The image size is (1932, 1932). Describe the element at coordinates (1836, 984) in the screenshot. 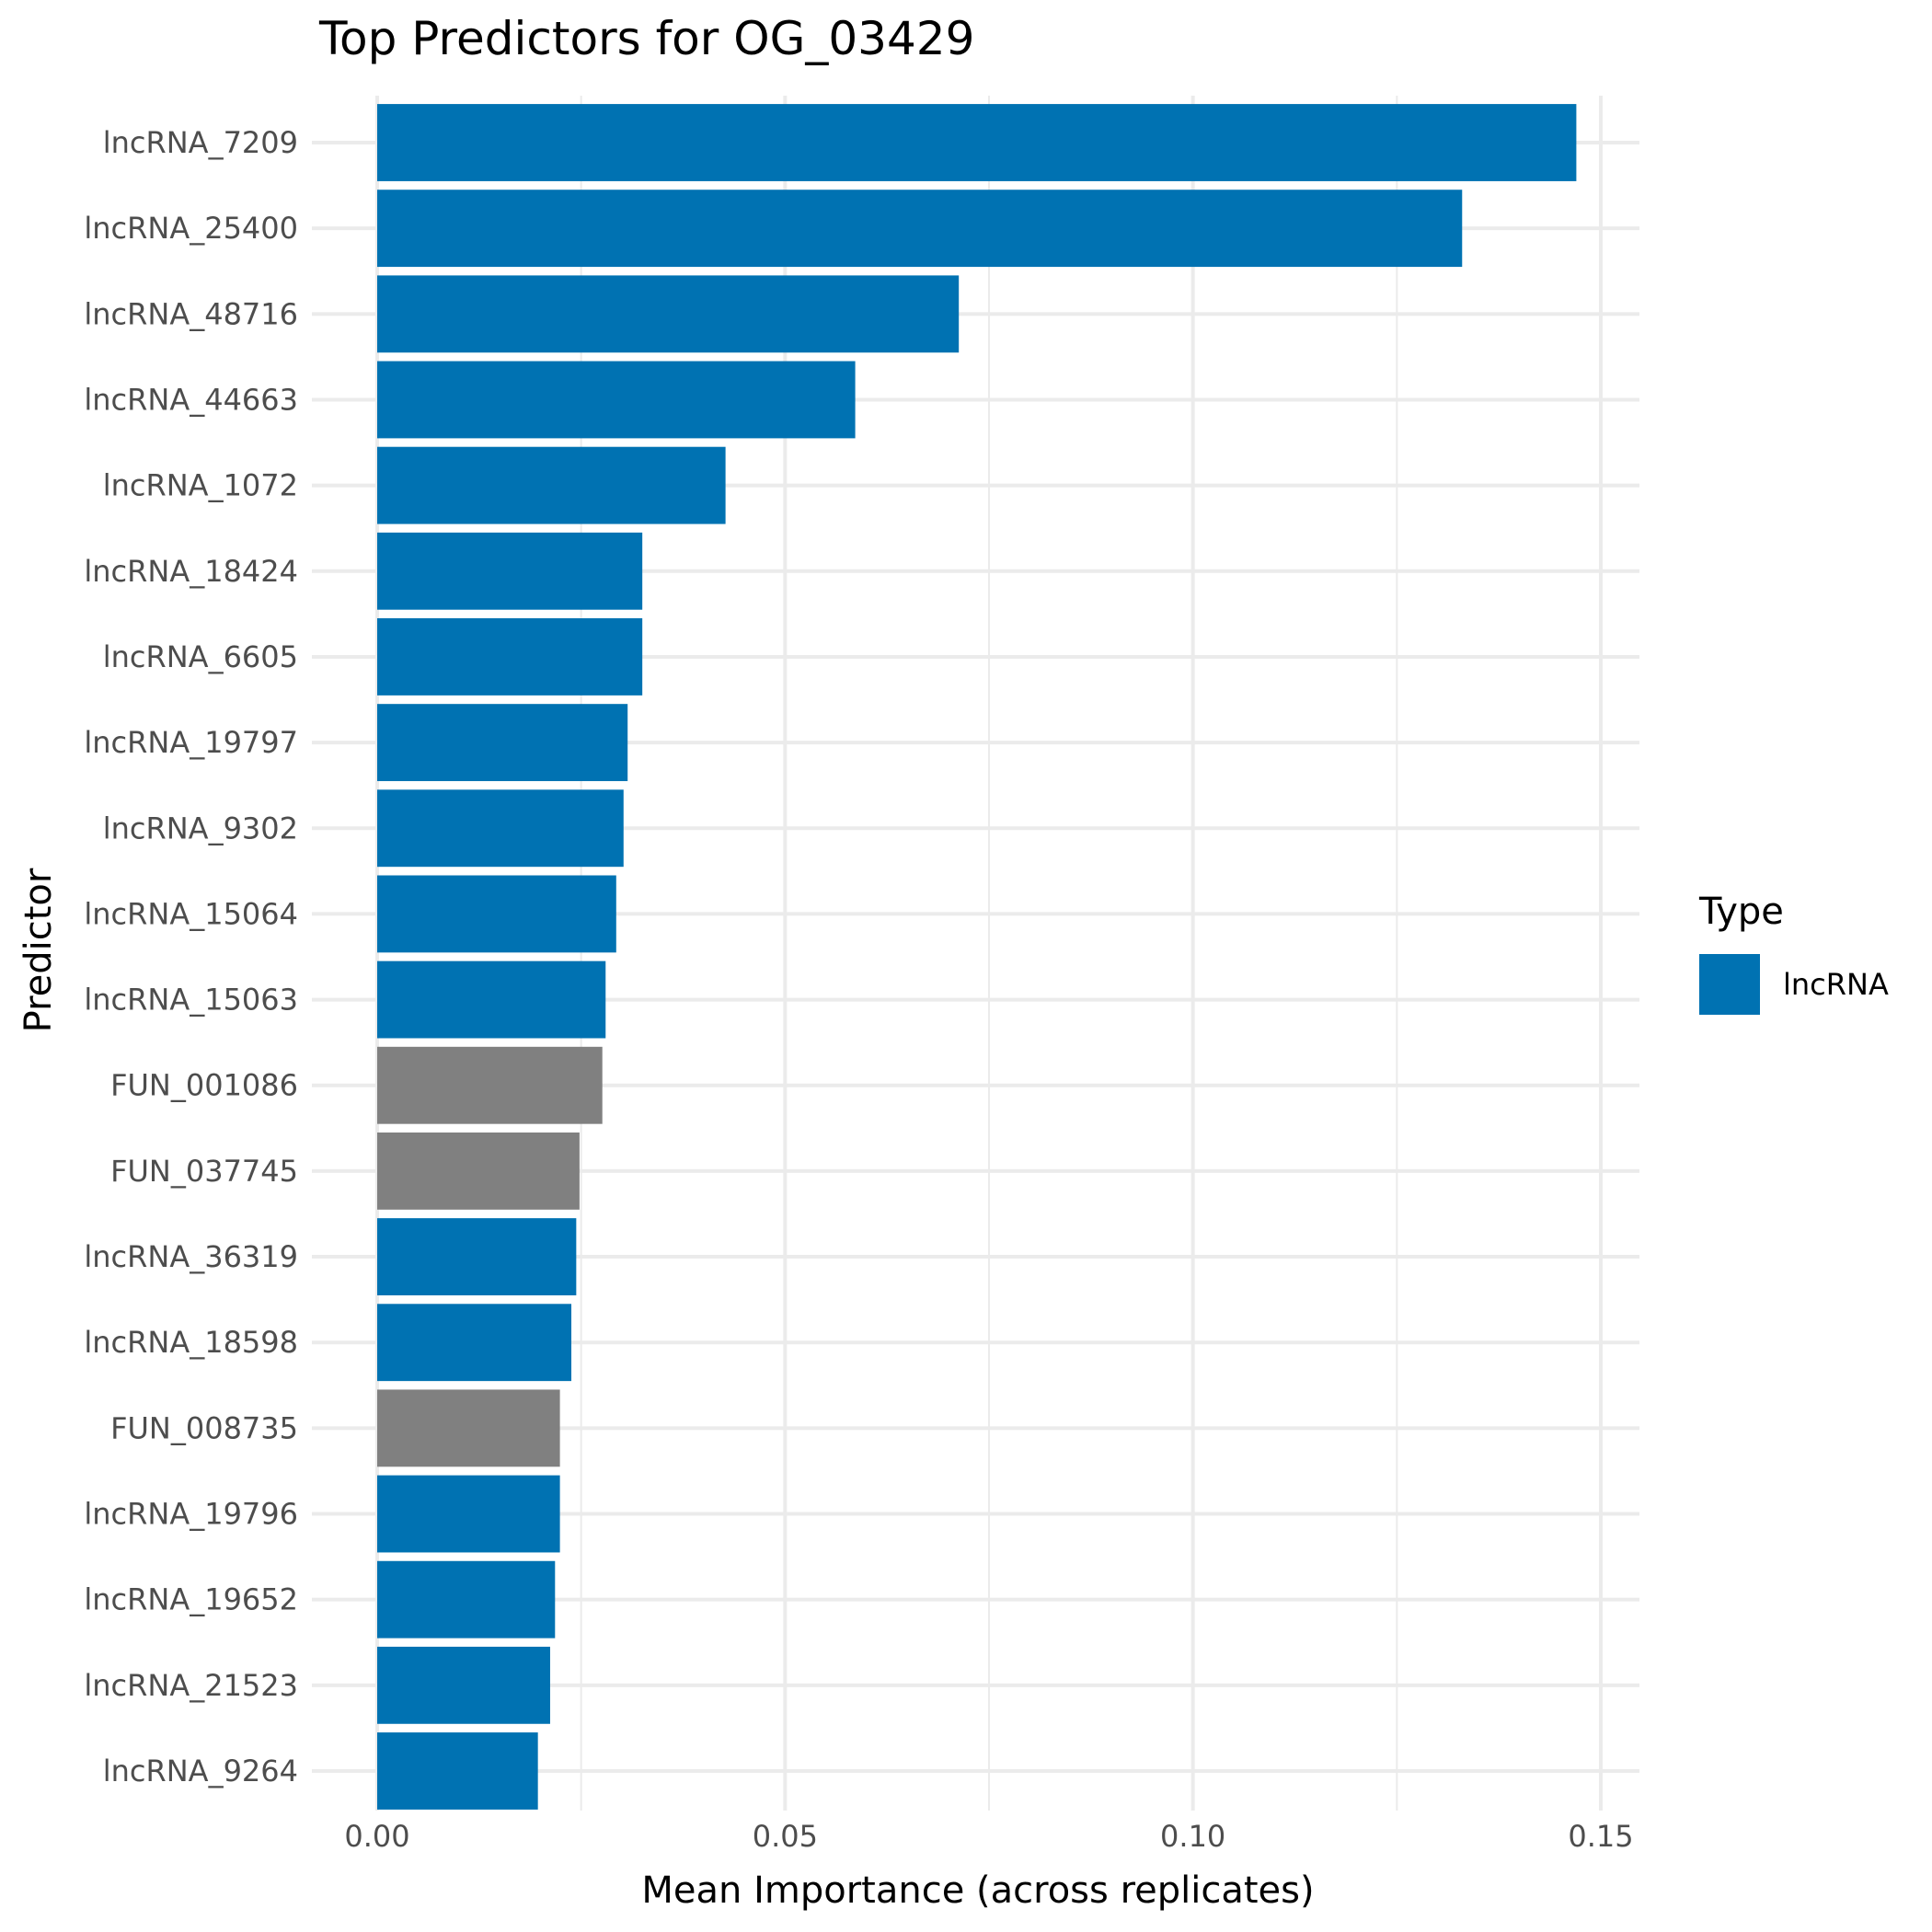

I see `legend-label: lncRNA` at that location.